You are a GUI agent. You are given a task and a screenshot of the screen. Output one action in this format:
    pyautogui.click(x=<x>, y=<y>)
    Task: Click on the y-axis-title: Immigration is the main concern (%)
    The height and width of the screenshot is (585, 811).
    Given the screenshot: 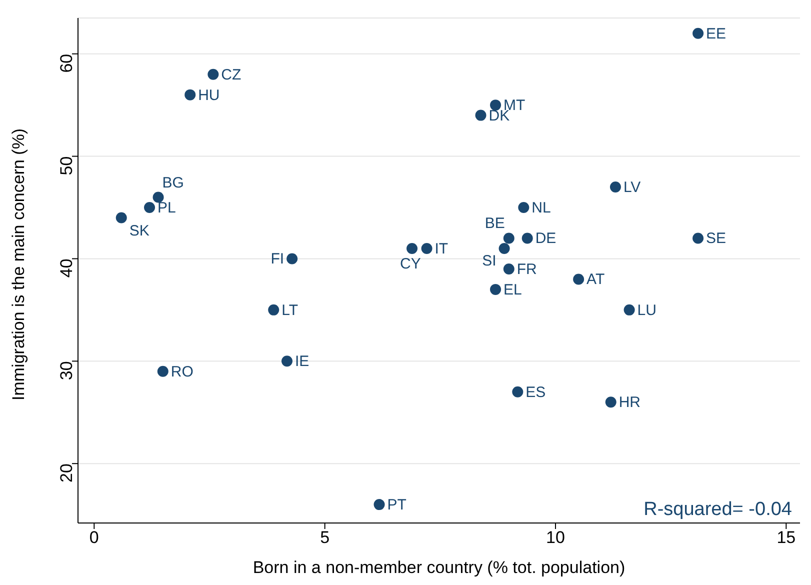 What is the action you would take?
    pyautogui.click(x=18, y=264)
    